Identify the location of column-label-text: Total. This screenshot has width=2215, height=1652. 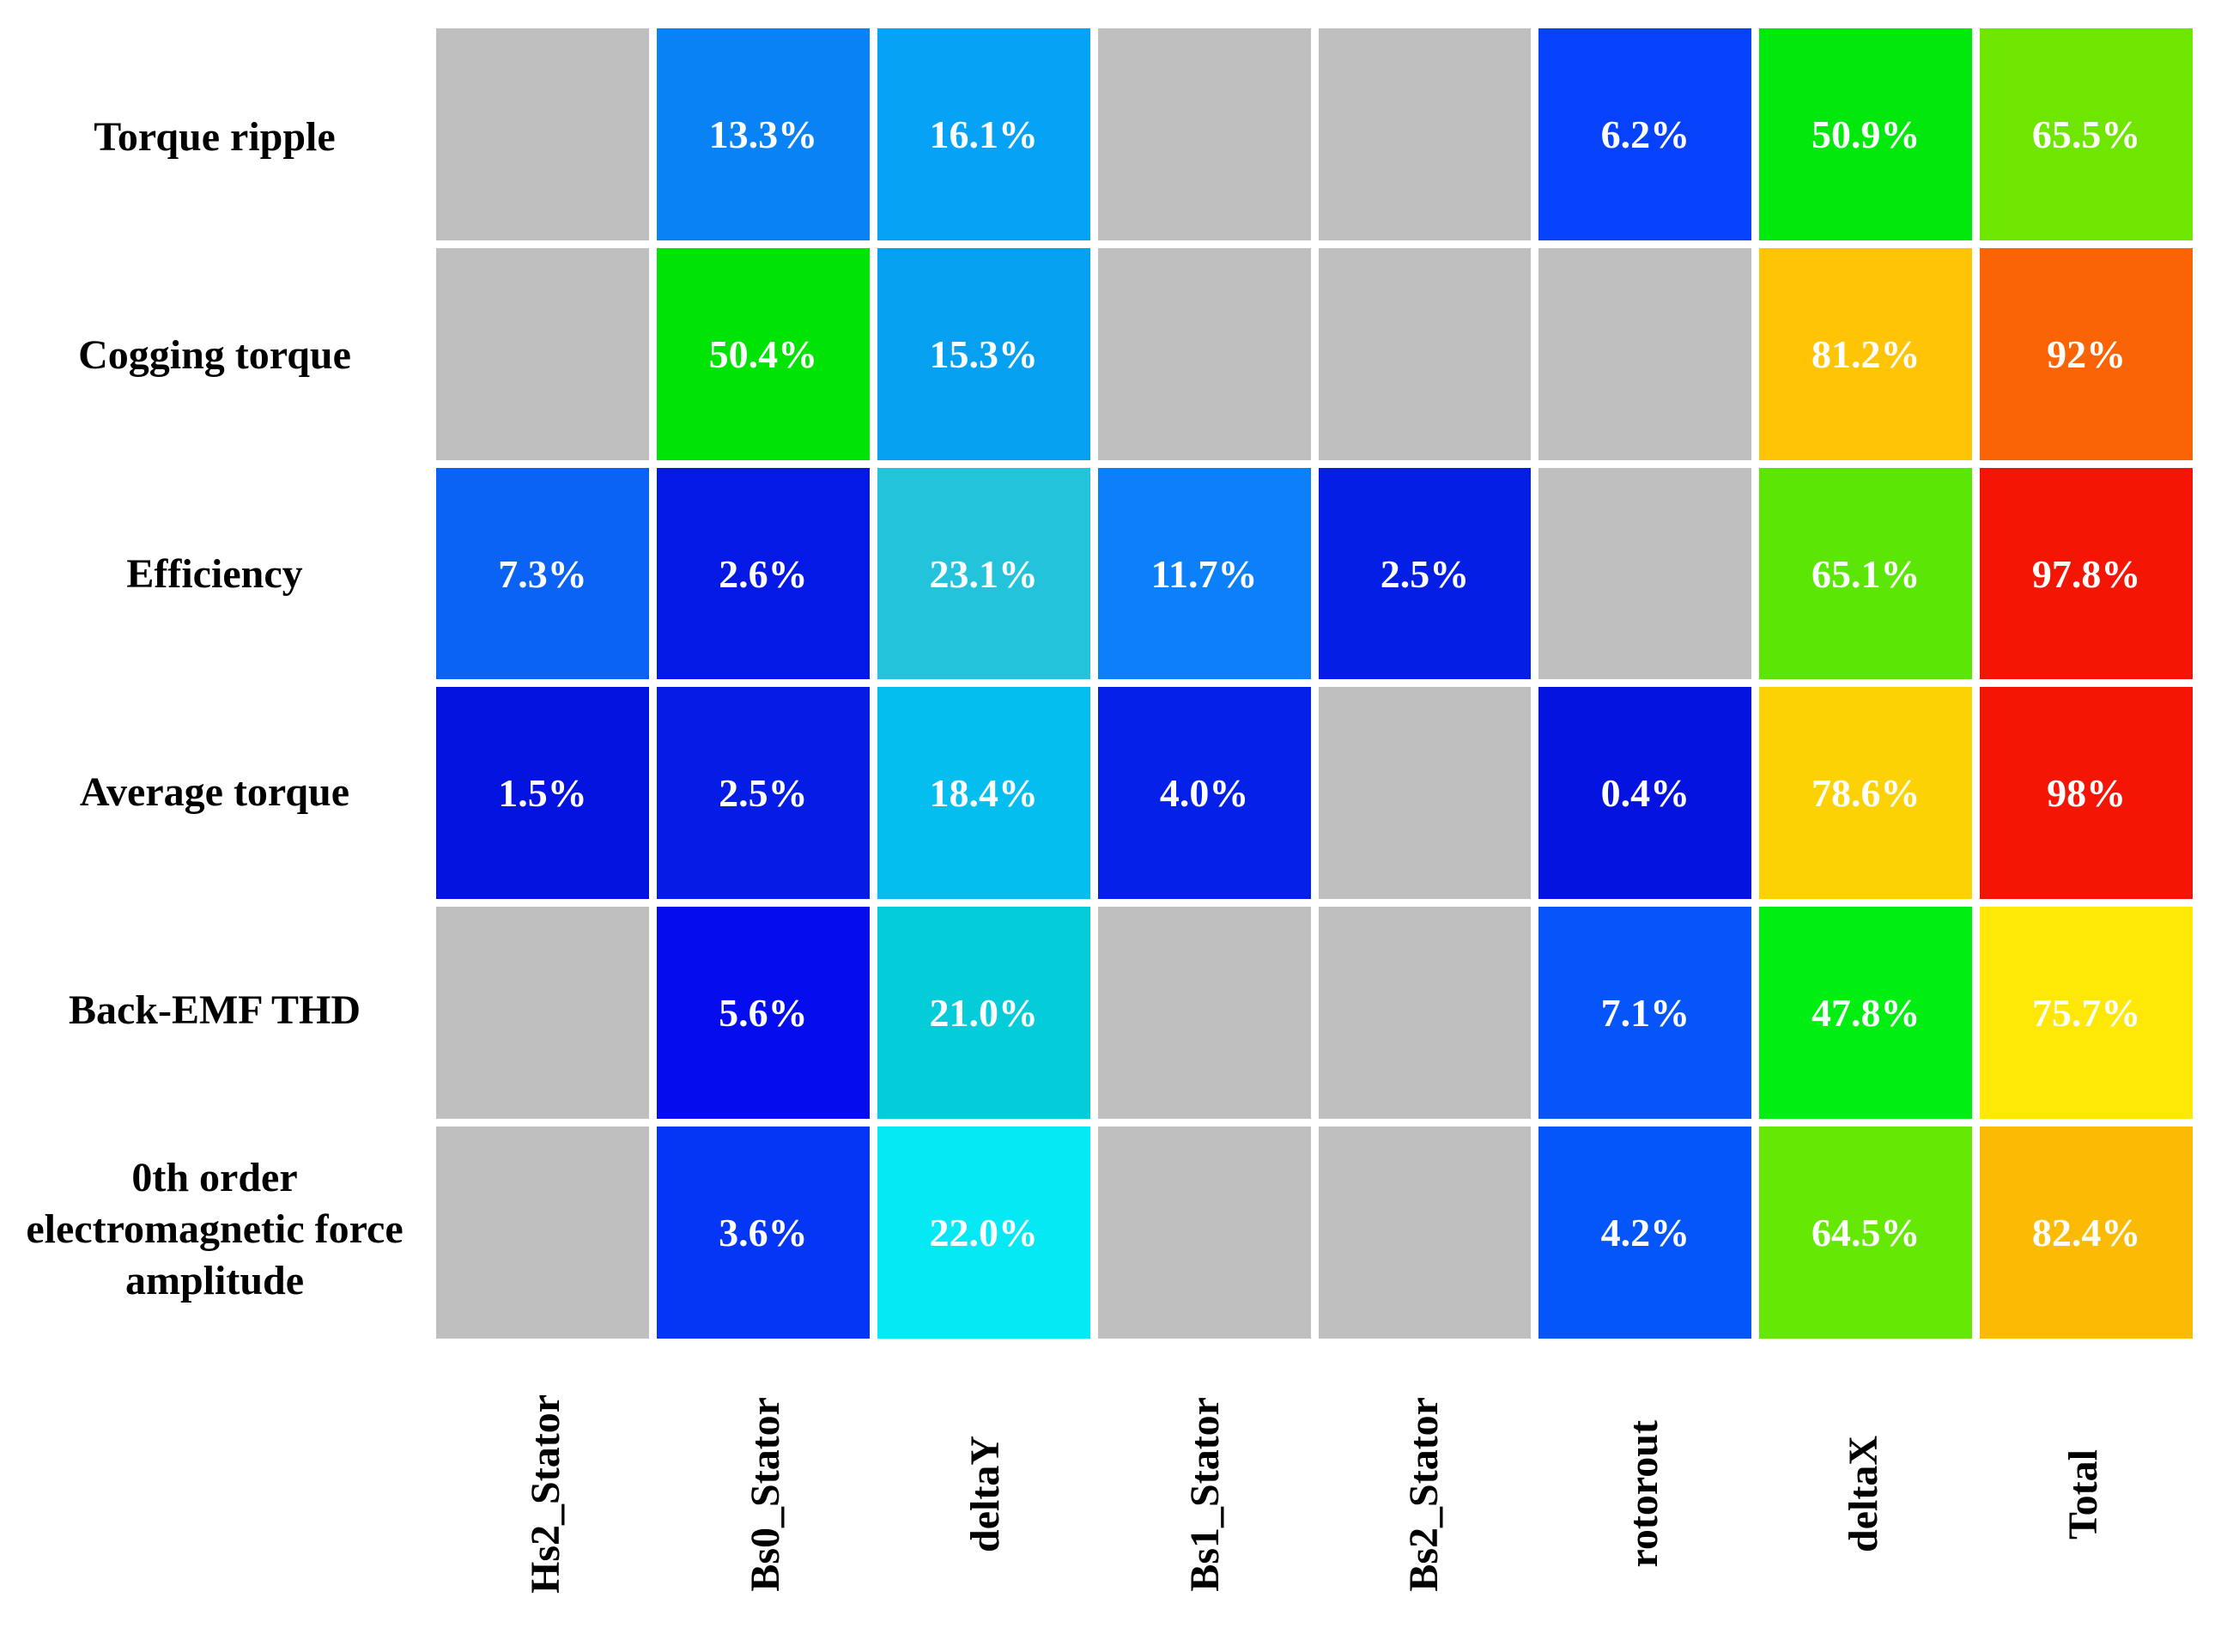
(2083, 1494).